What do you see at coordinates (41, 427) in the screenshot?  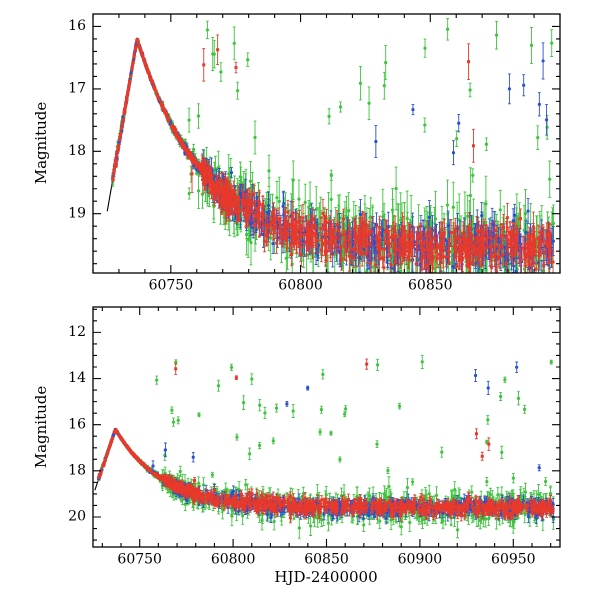 I see `y-axis-label-bottom: Magnitude` at bounding box center [41, 427].